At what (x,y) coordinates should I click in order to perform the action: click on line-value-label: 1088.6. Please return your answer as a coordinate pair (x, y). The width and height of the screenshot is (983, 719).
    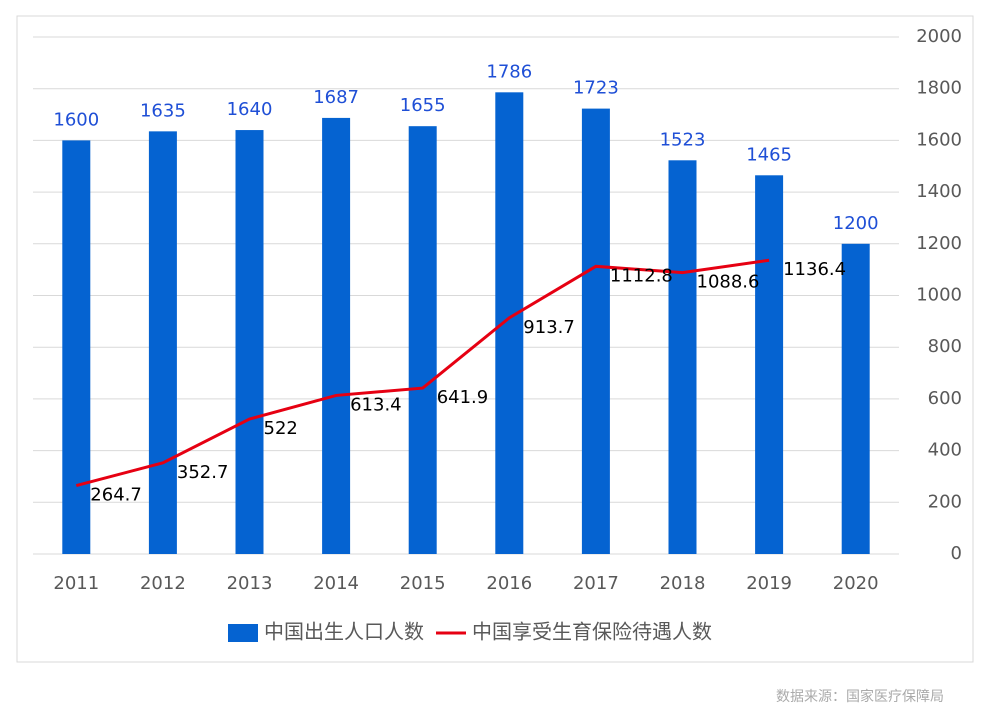
    Looking at the image, I should click on (728, 282).